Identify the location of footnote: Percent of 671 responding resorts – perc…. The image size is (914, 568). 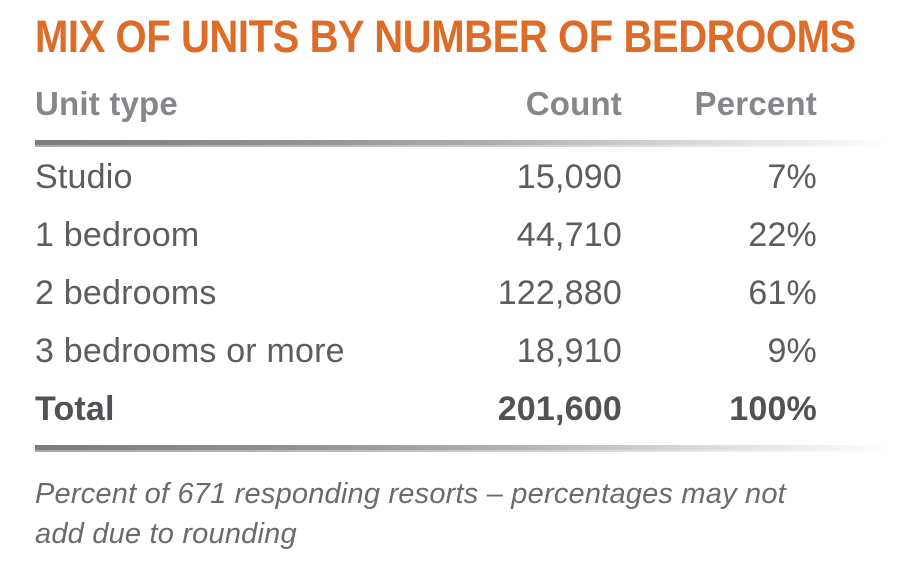
(440, 514).